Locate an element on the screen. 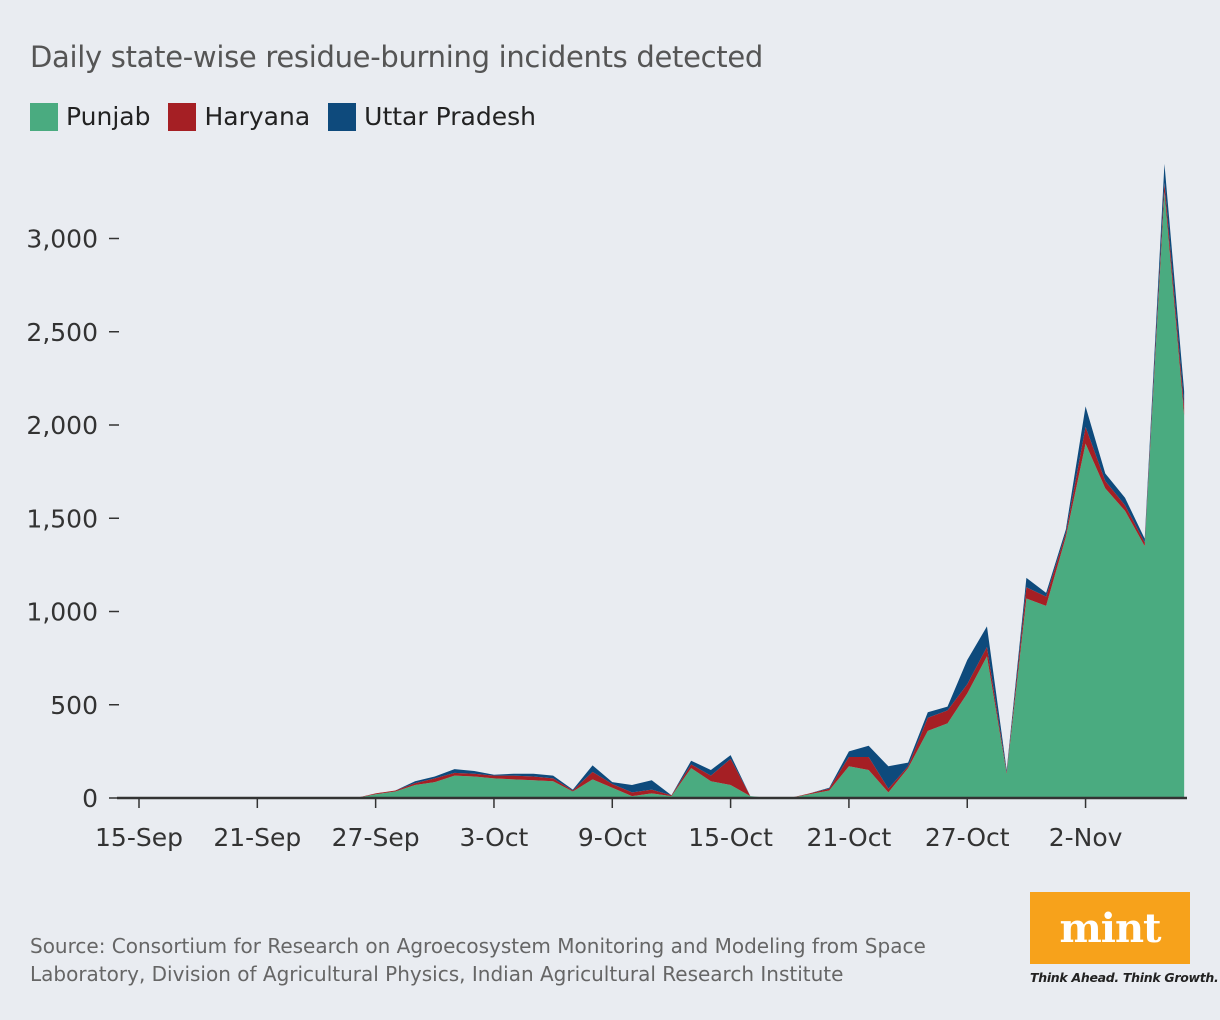 The width and height of the screenshot is (1220, 1020). mint-logo: mint Think Ahead. Think Growth. is located at coordinates (1124, 938).